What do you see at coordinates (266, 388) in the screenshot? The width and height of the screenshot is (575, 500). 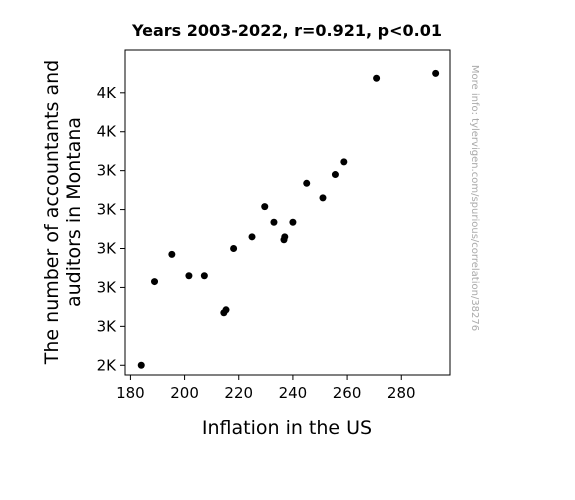 I see `x-axis: 180 200 220 240 260 280` at bounding box center [266, 388].